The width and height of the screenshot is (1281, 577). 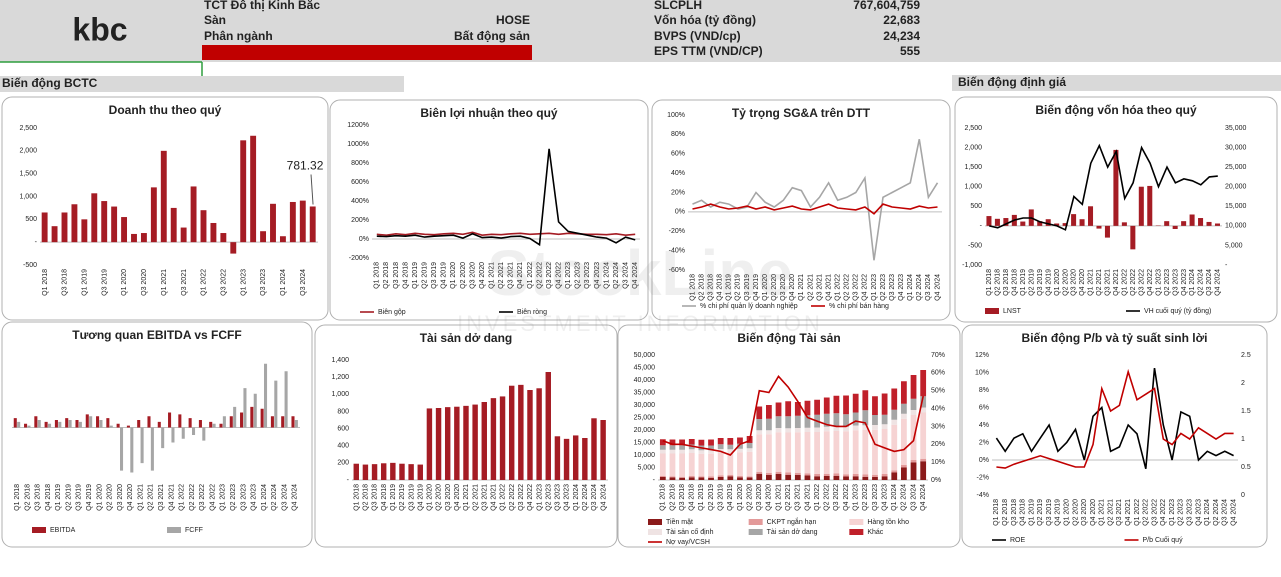 I want to click on legend-label: Tài sản dở dang, so click(x=792, y=532).